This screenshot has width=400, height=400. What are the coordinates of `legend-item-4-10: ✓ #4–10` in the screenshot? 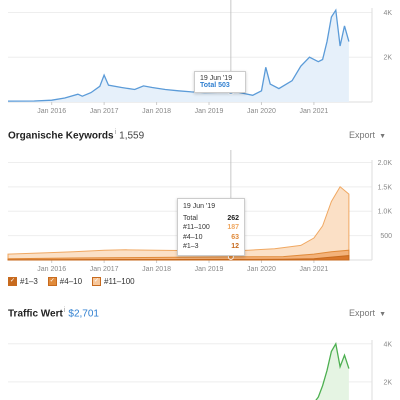 It's located at (65, 281).